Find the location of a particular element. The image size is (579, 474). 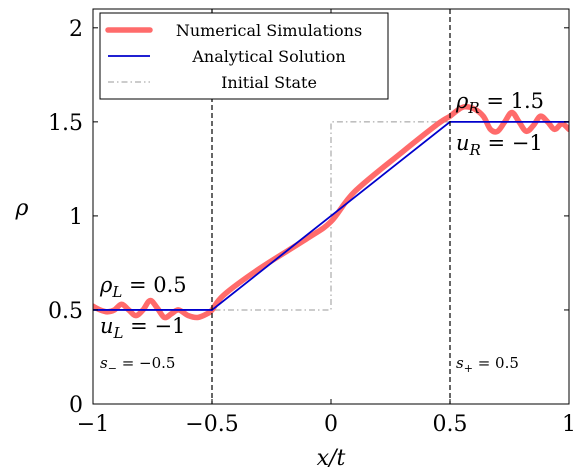

annotation-left-s: s− = −0.5 is located at coordinates (137, 364).